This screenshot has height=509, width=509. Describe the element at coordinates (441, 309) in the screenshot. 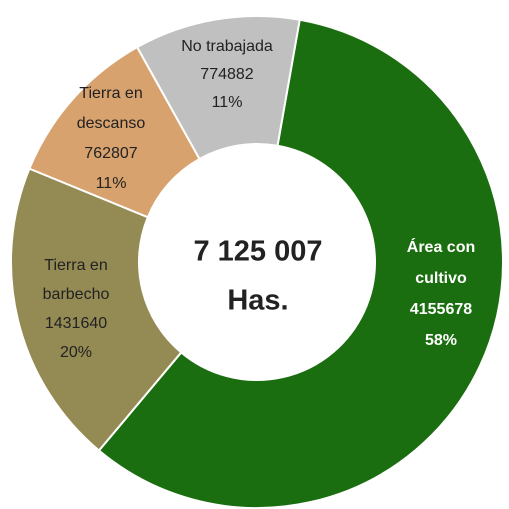

I see `slice-value: 4155678` at that location.